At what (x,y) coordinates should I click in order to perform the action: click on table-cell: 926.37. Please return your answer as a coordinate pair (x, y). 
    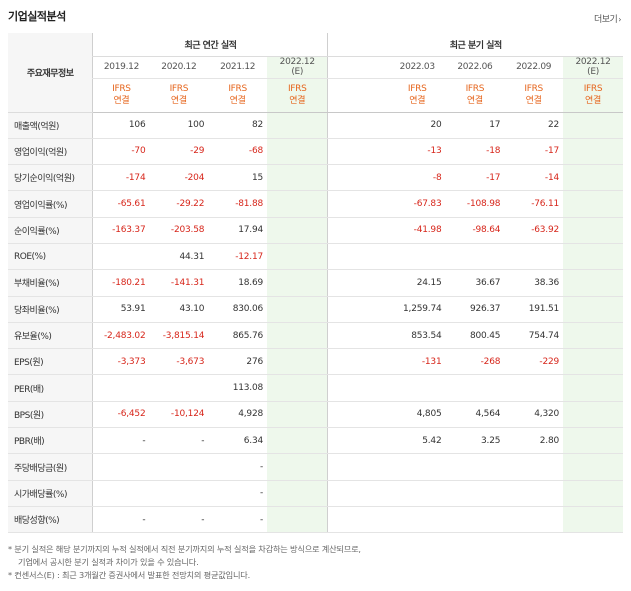
    Looking at the image, I should click on (475, 309).